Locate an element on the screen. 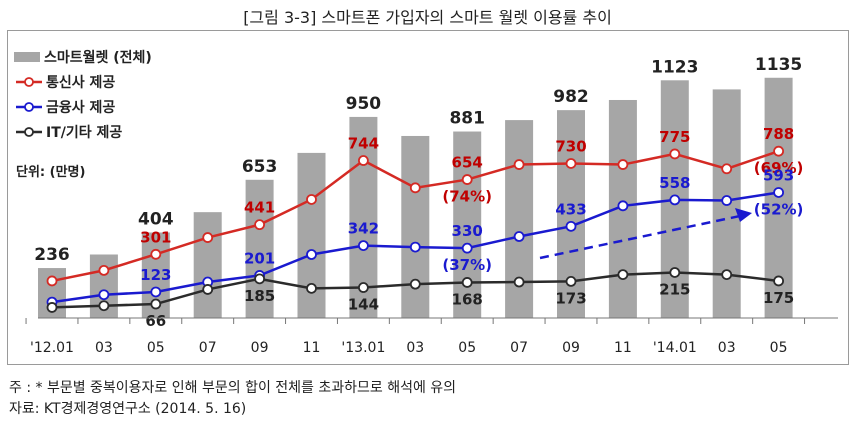 This screenshot has width=855, height=428. legend-label: 금융사 제공 is located at coordinates (80, 108).